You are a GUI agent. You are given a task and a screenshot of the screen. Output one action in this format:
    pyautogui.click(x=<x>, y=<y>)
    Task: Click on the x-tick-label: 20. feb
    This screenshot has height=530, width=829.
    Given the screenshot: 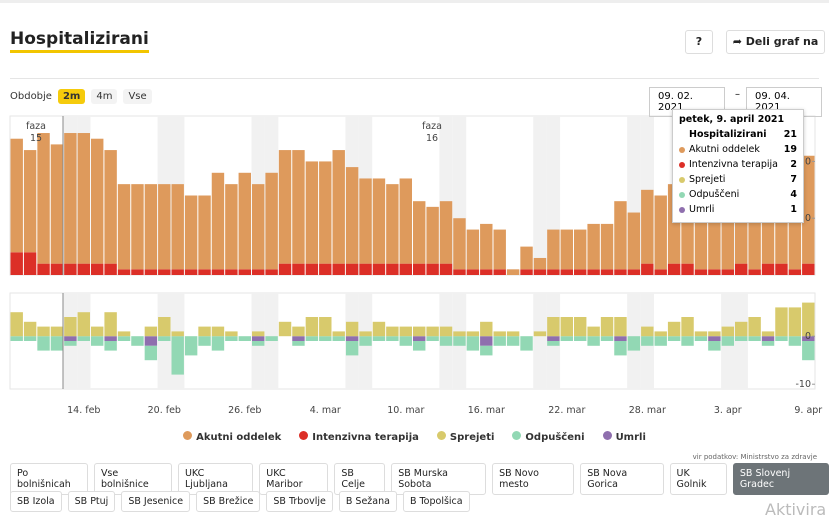 What is the action you would take?
    pyautogui.click(x=164, y=410)
    